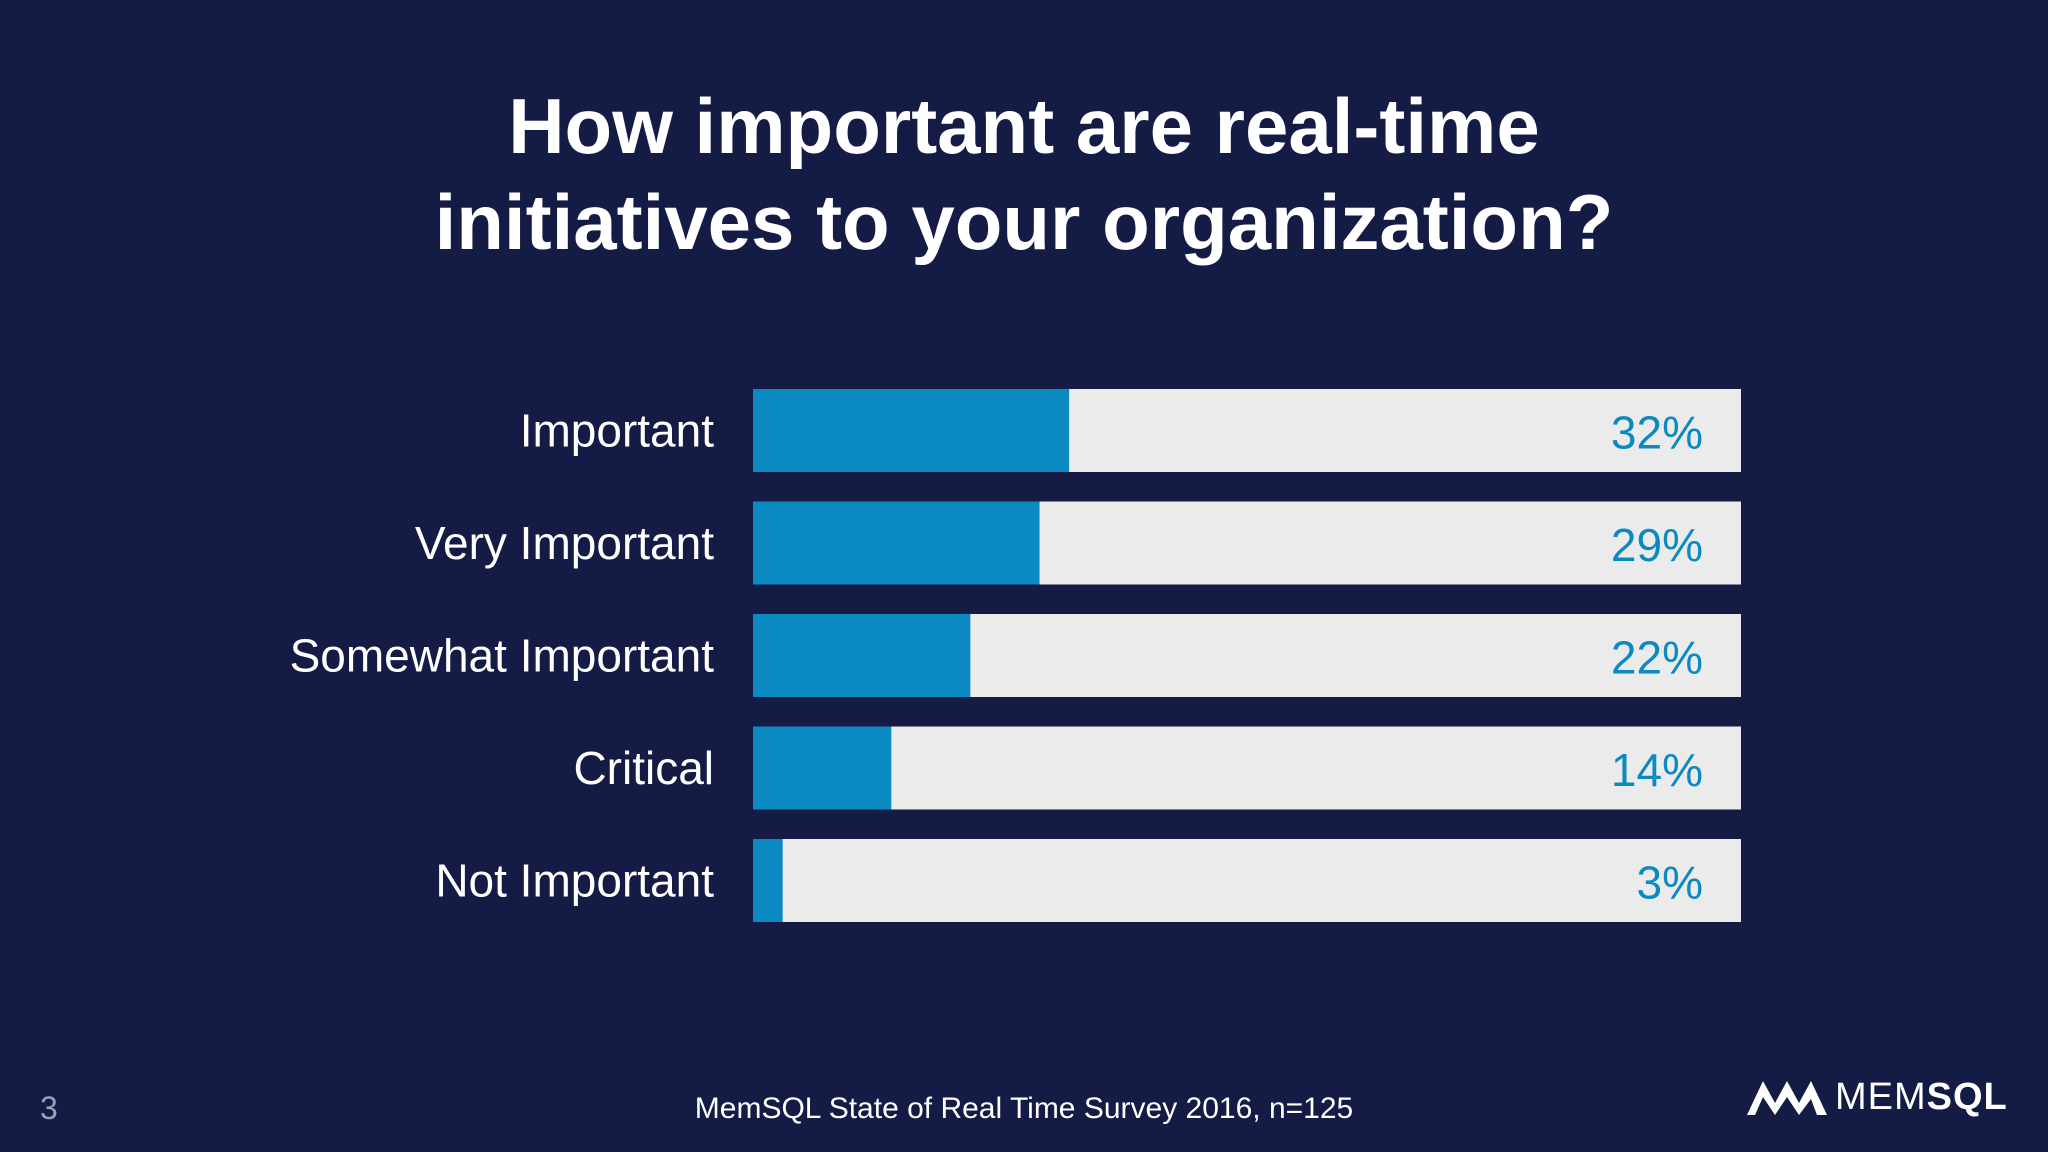 The width and height of the screenshot is (2048, 1152). What do you see at coordinates (617, 431) in the screenshot?
I see `category-label: Important` at bounding box center [617, 431].